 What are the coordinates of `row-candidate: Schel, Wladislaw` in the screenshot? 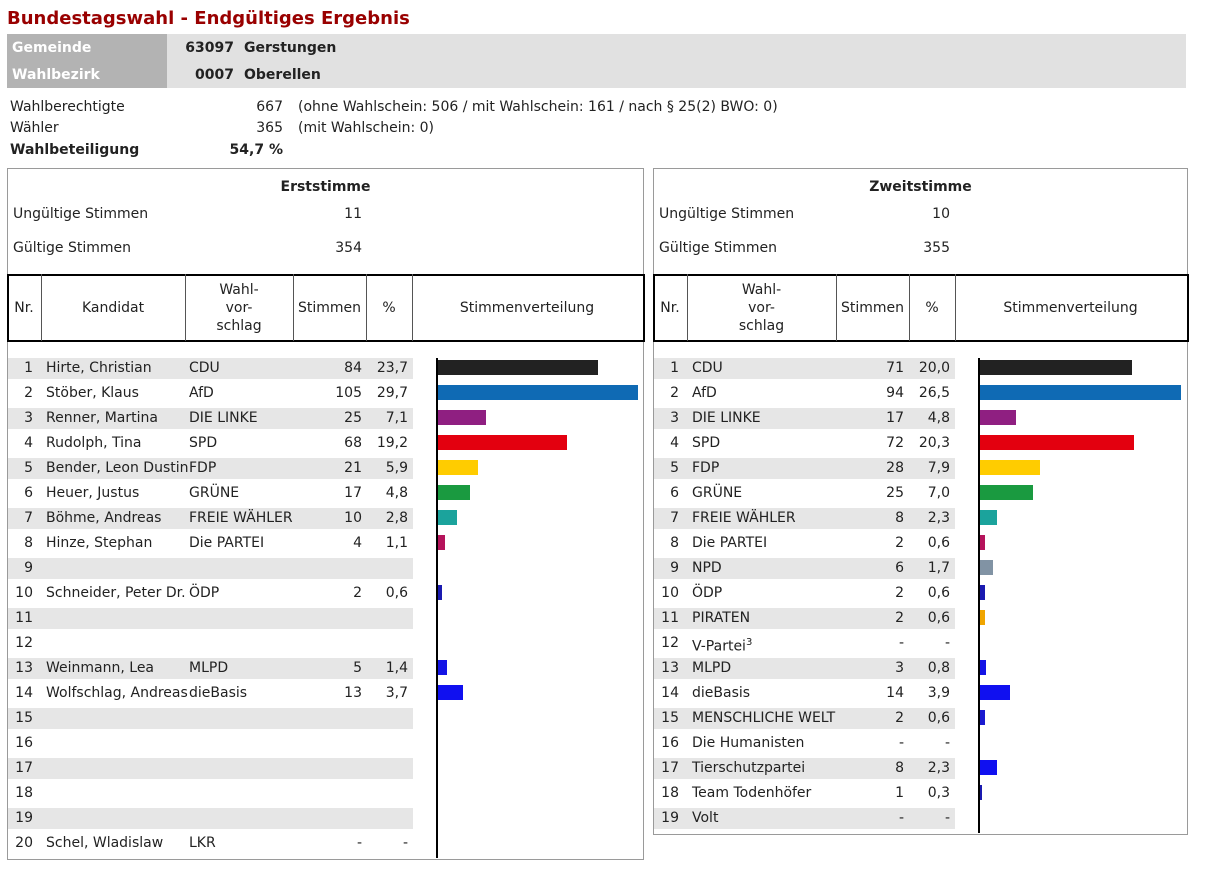 It's located at (105, 843).